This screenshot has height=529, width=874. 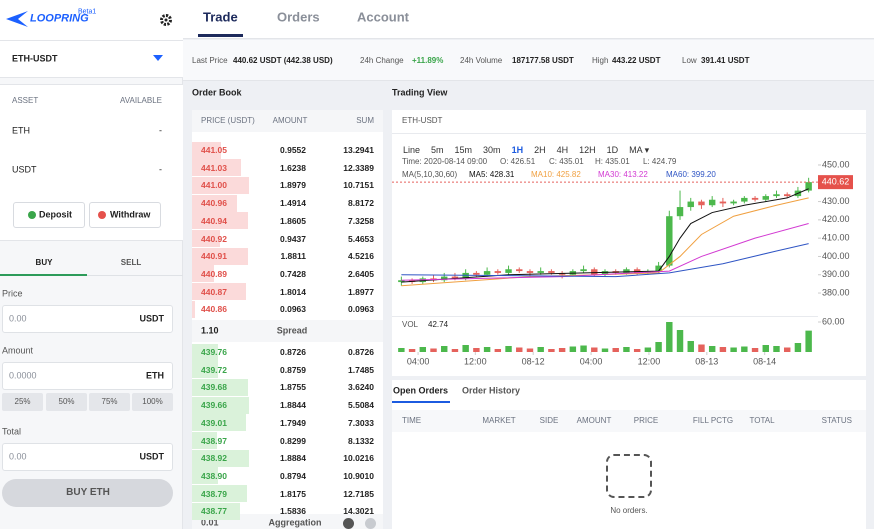 I want to click on price: 441.00, so click(x=214, y=185).